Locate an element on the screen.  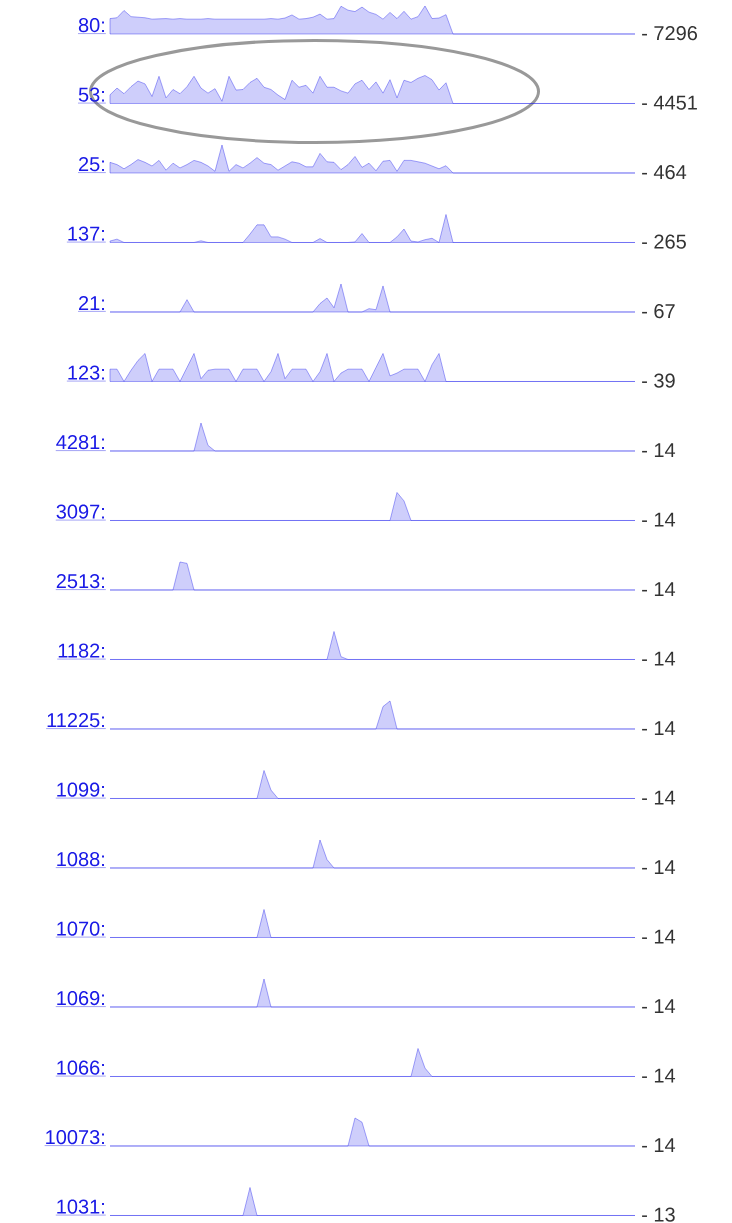
chart-title: 3097: is located at coordinates (80, 511).